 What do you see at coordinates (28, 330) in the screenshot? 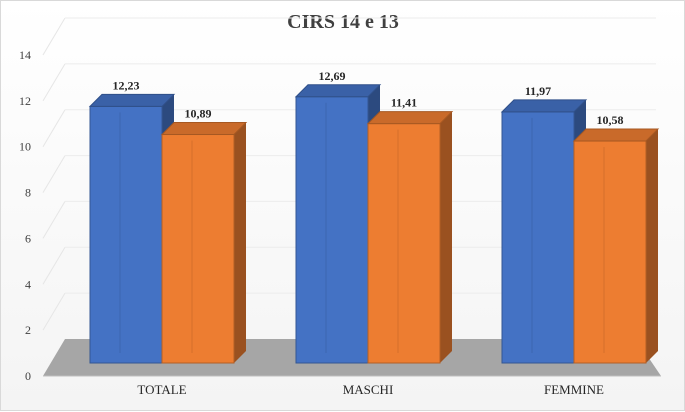
I see `y-tick-label: 2` at bounding box center [28, 330].